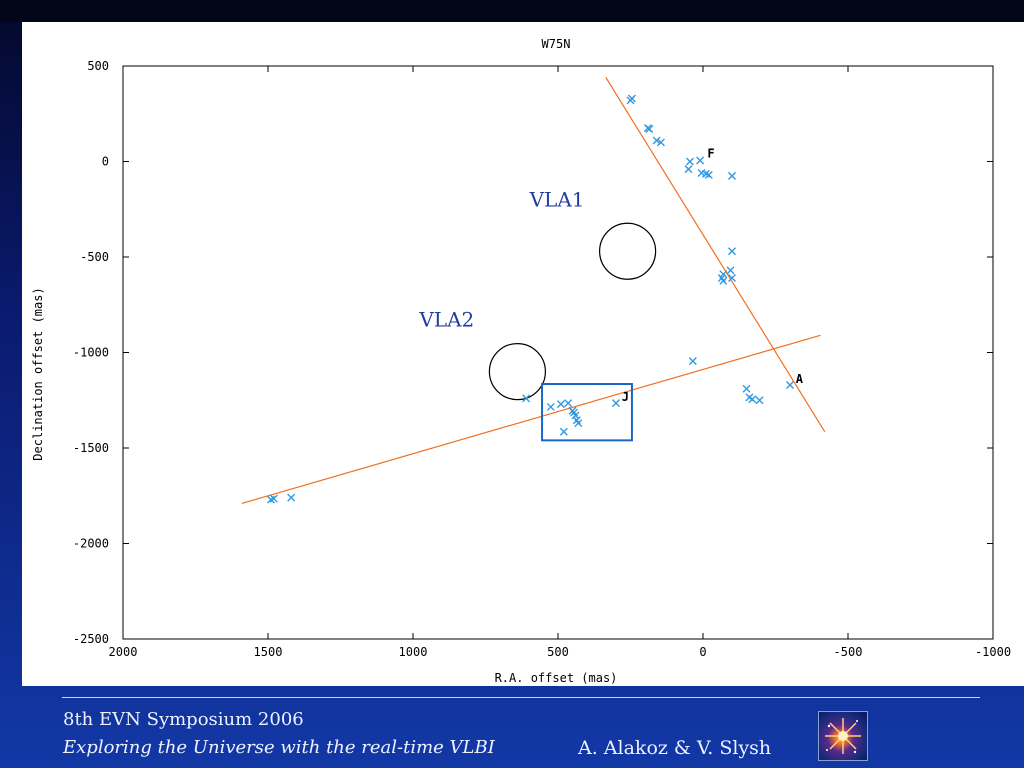 This screenshot has height=768, width=1024. I want to click on point-label: A, so click(800, 379).